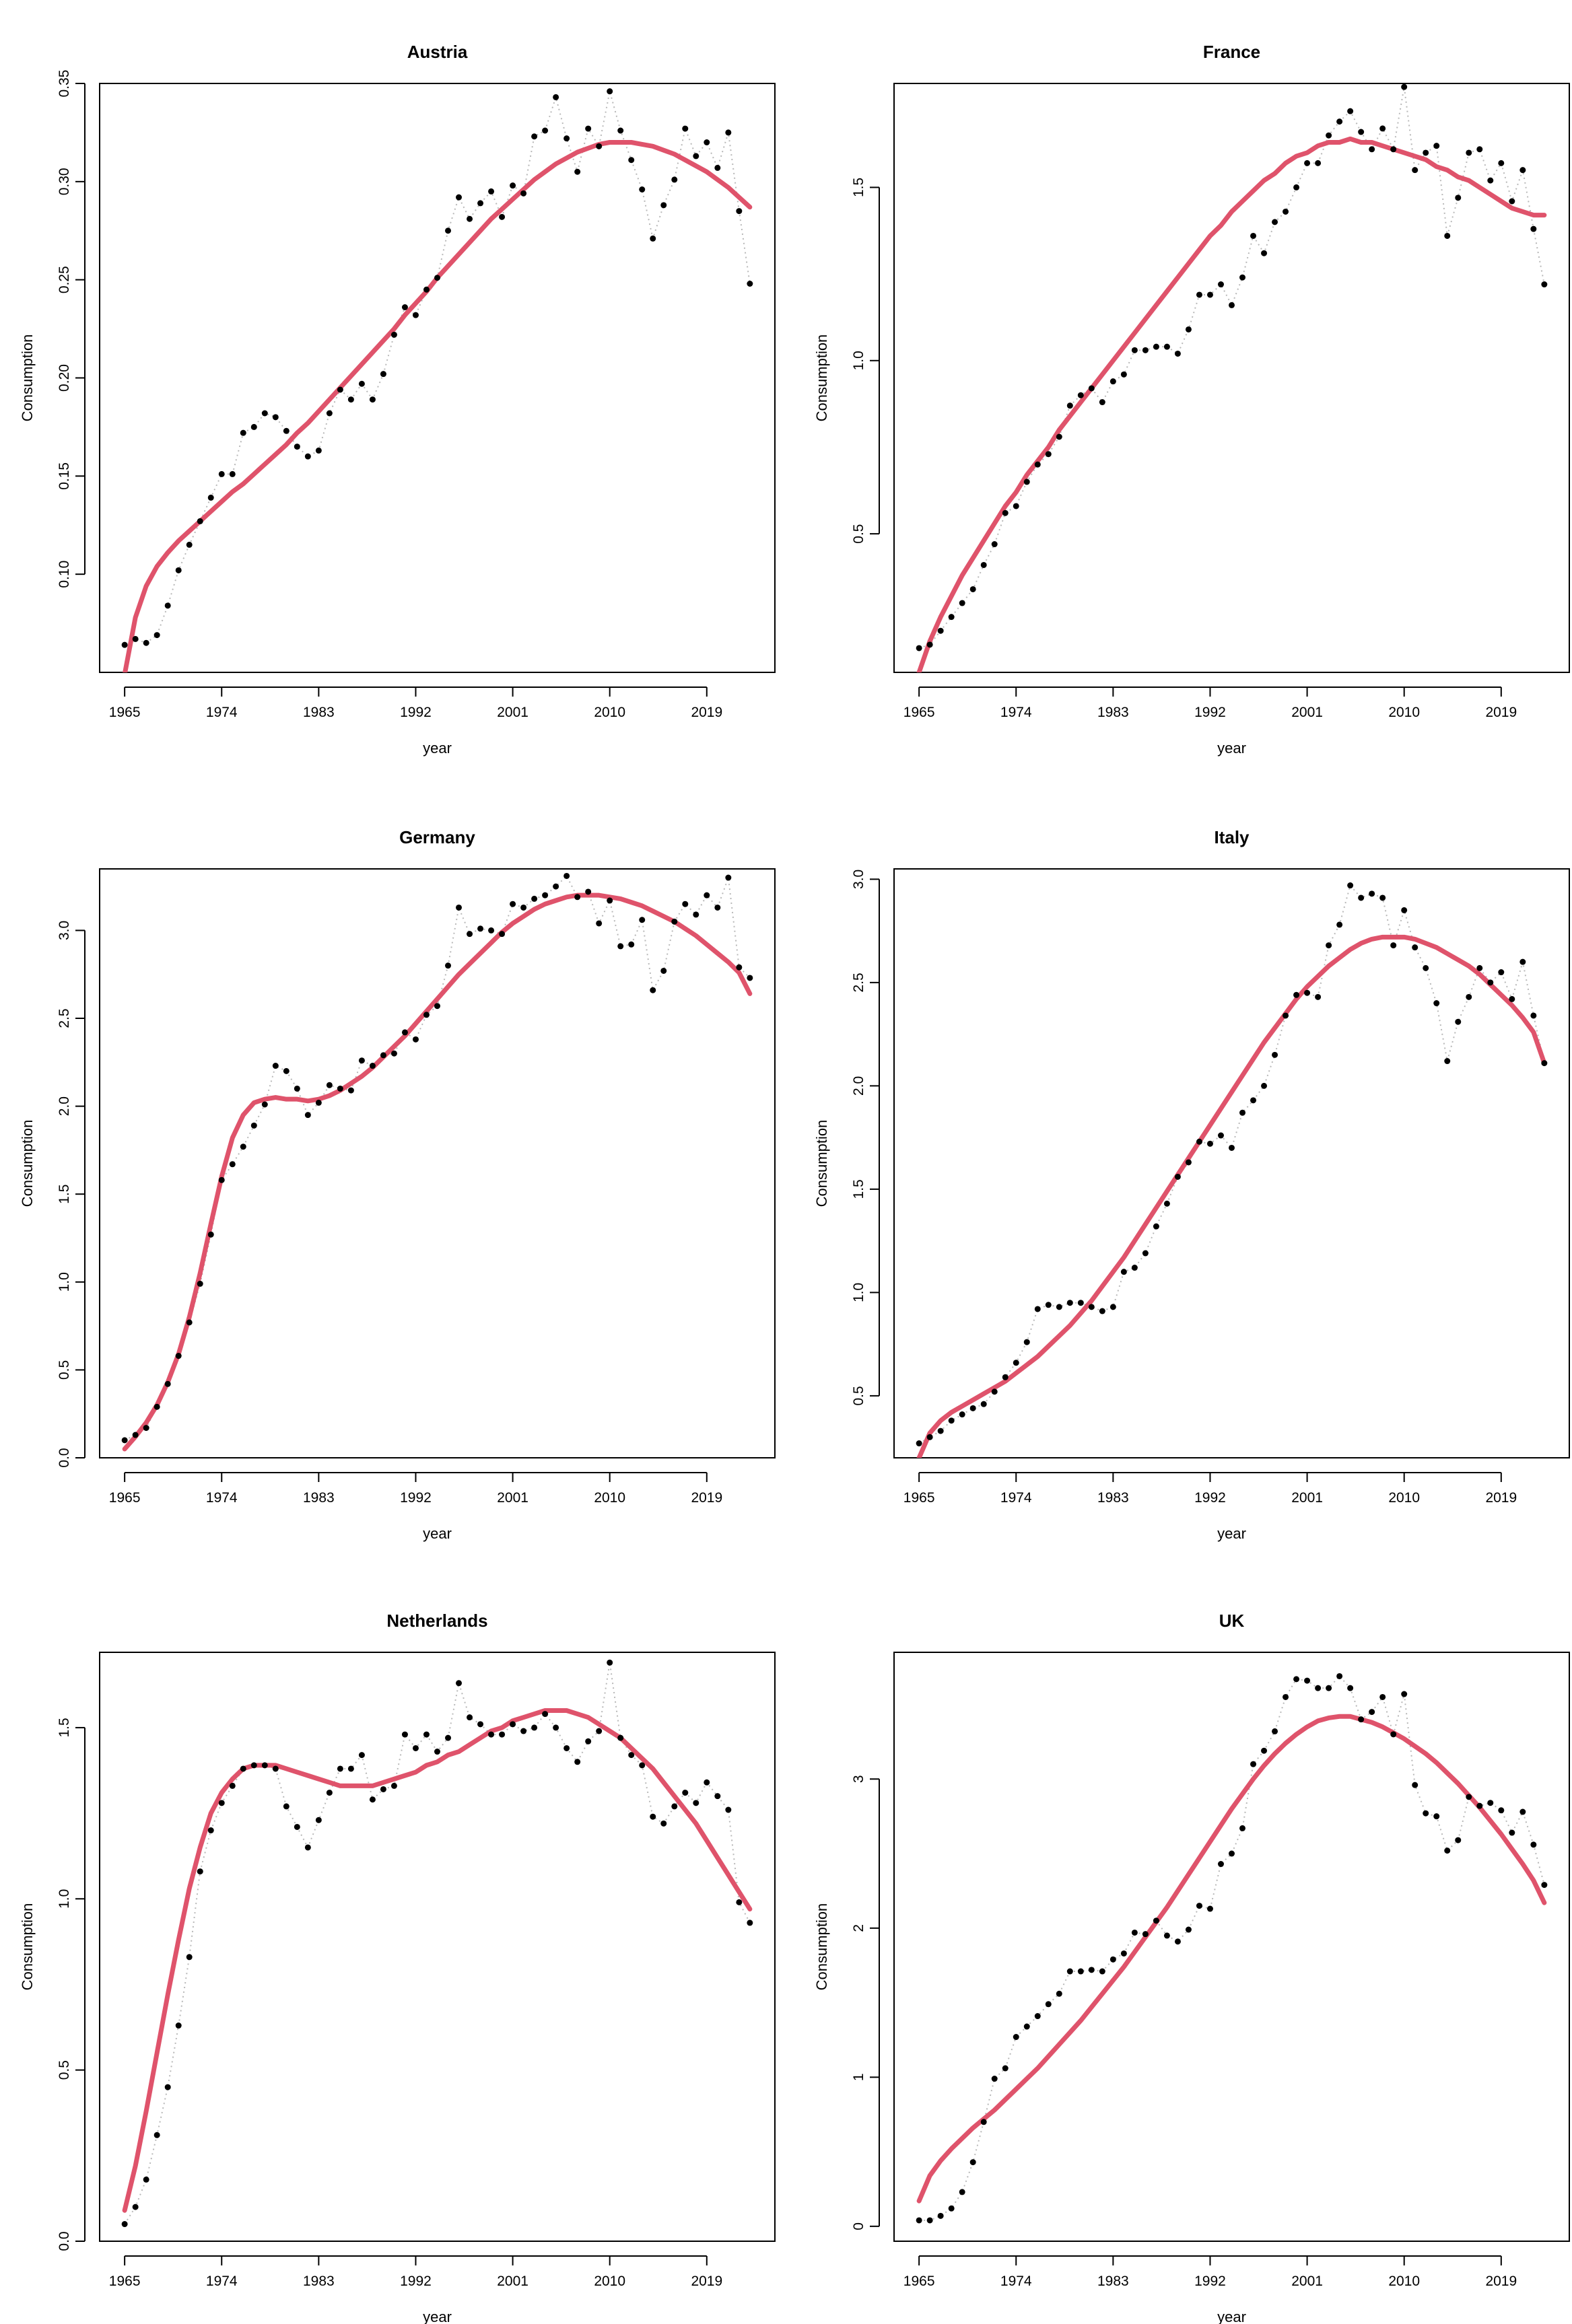 The width and height of the screenshot is (1572, 2324). What do you see at coordinates (858, 983) in the screenshot?
I see `y-tick-label: 2.5` at bounding box center [858, 983].